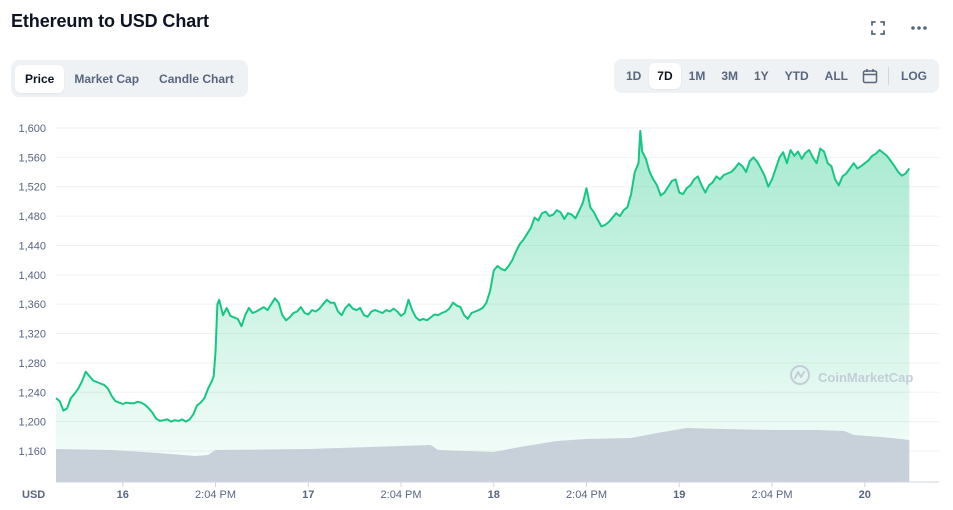  What do you see at coordinates (32, 217) in the screenshot?
I see `y-tick-label: 1,480` at bounding box center [32, 217].